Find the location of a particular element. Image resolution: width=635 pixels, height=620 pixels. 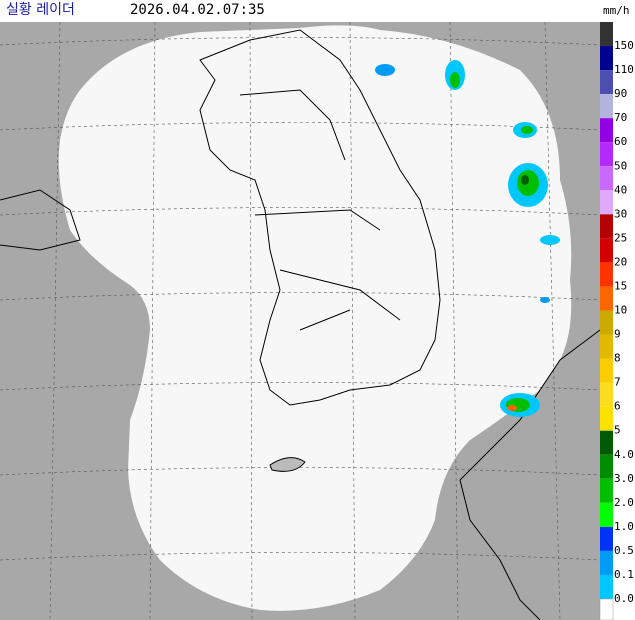

legend-label: 90 is located at coordinates (620, 93).